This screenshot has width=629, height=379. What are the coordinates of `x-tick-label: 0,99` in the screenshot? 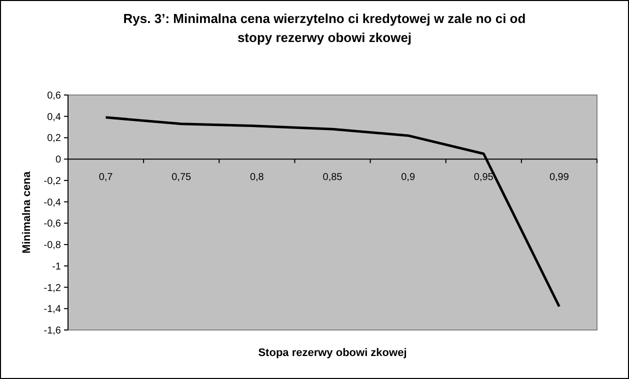 It's located at (559, 178).